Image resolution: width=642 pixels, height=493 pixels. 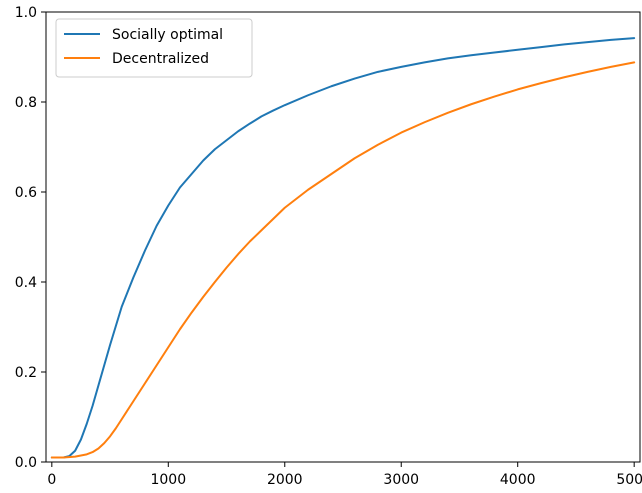 What do you see at coordinates (518, 480) in the screenshot?
I see `x-tick-label: 4000` at bounding box center [518, 480].